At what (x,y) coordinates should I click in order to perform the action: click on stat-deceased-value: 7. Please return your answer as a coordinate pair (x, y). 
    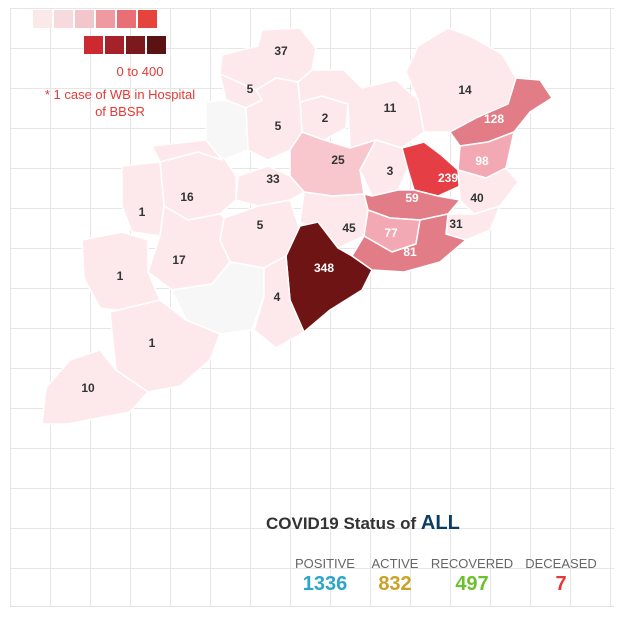
    Looking at the image, I should click on (561, 584).